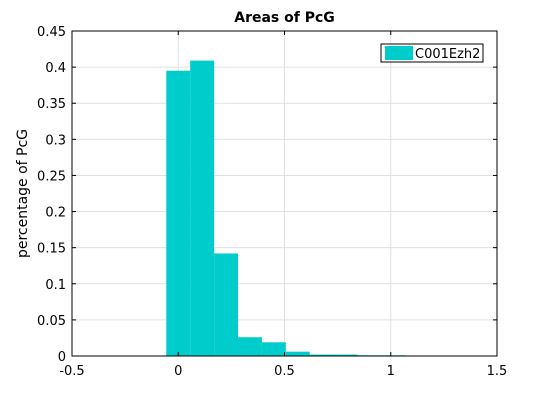  What do you see at coordinates (497, 371) in the screenshot?
I see `x-tick-label: 1.5` at bounding box center [497, 371].